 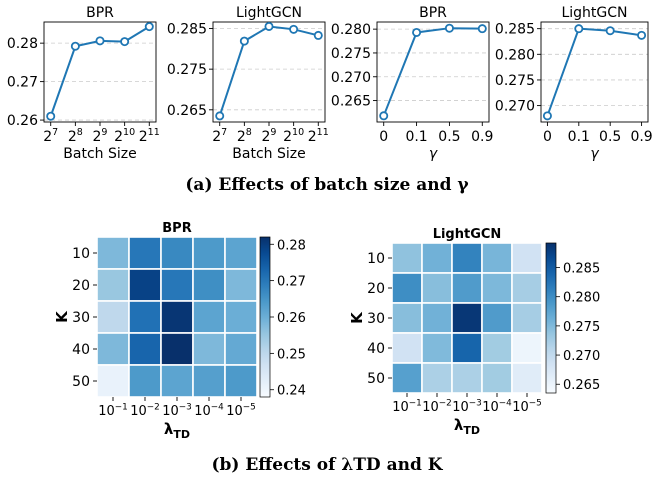 I want to click on y-tick-label: 40, so click(x=81, y=350).